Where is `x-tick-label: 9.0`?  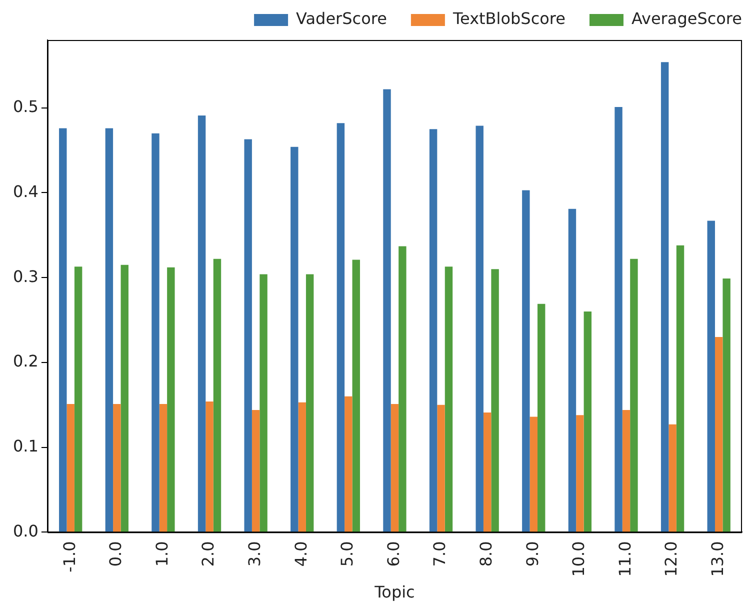
x-tick-label: 9.0 is located at coordinates (532, 554).